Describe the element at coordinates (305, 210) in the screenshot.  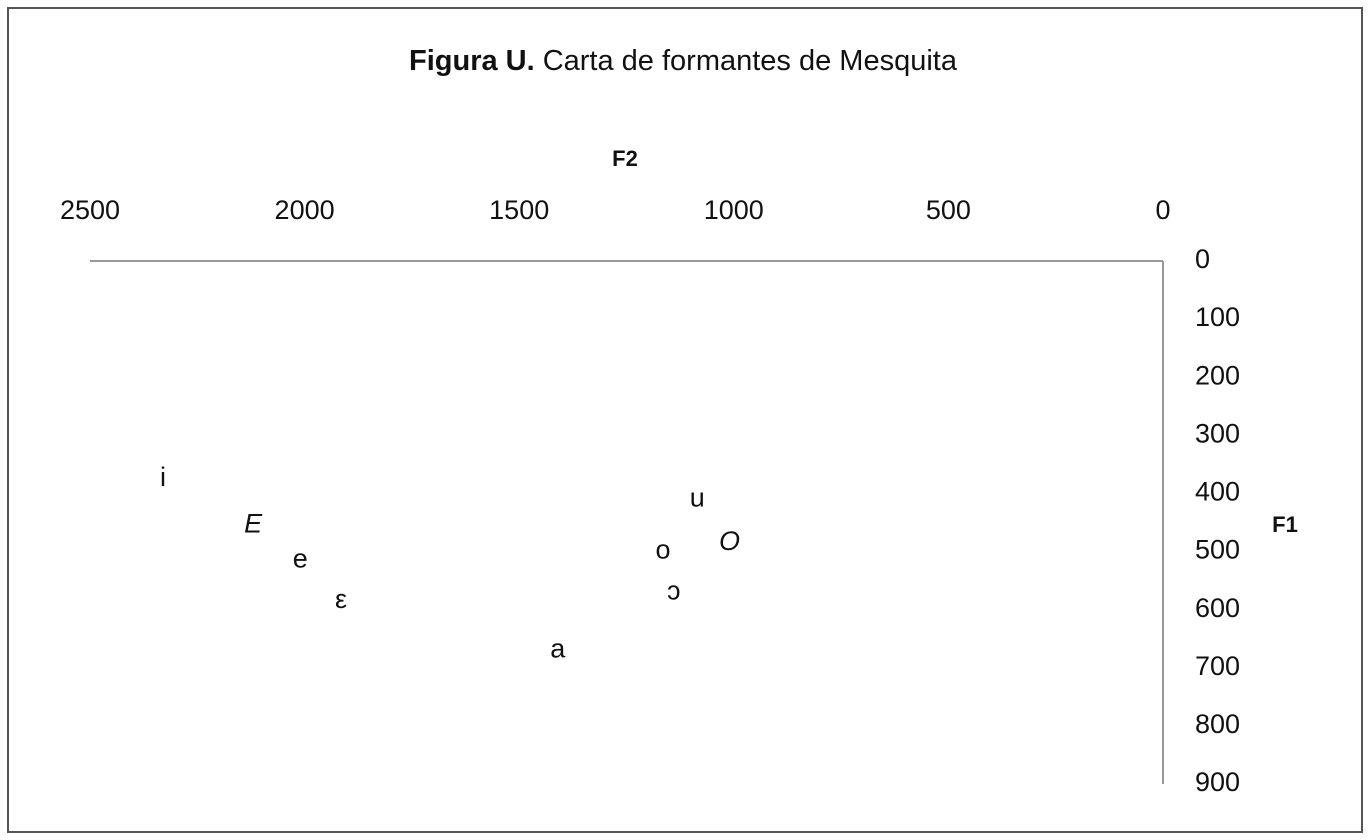
I see `x-tick-label: 2000` at that location.